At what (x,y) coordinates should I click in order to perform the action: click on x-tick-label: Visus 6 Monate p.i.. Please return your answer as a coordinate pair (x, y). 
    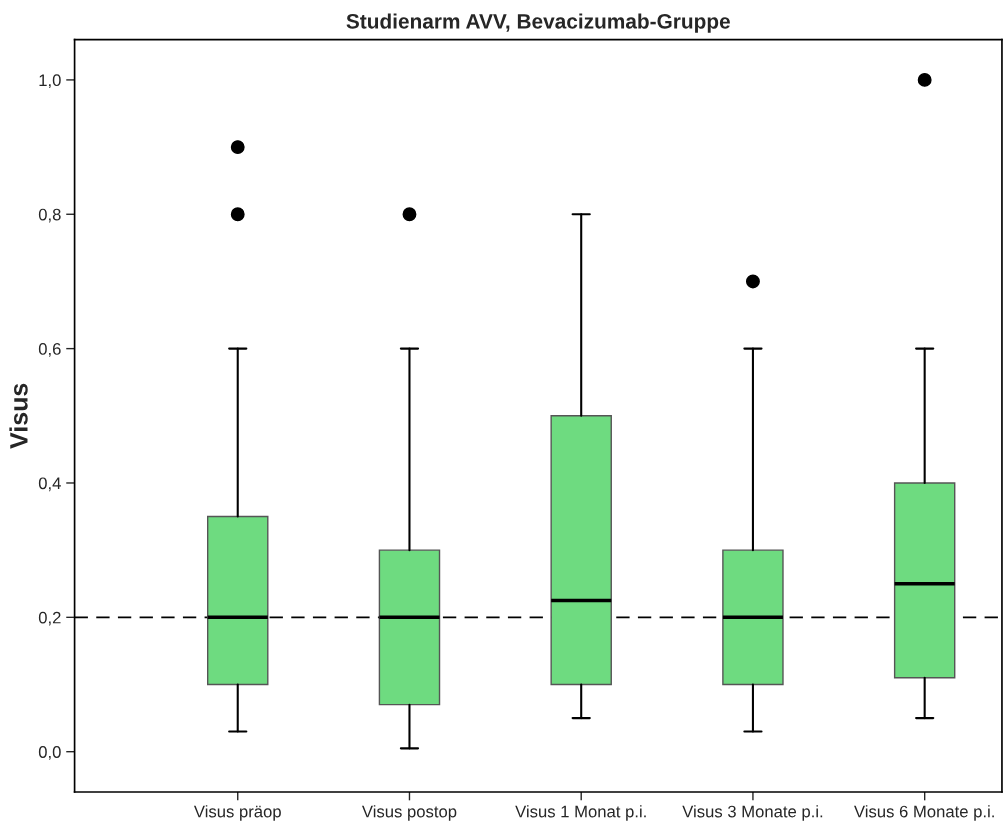
    Looking at the image, I should click on (924, 813).